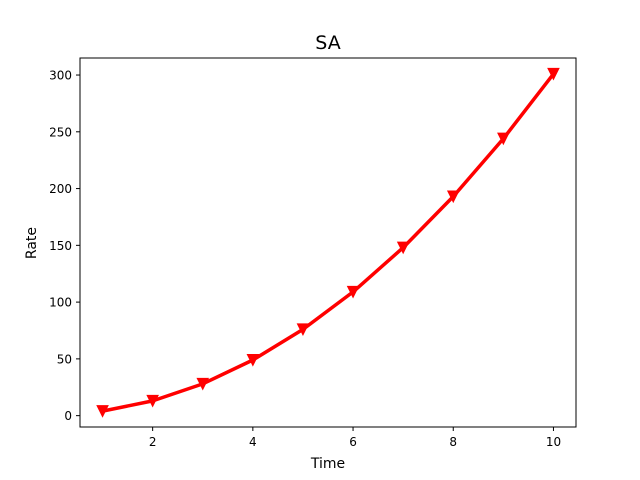 The height and width of the screenshot is (480, 640). Describe the element at coordinates (60, 246) in the screenshot. I see `y-tick-label: 150` at that location.